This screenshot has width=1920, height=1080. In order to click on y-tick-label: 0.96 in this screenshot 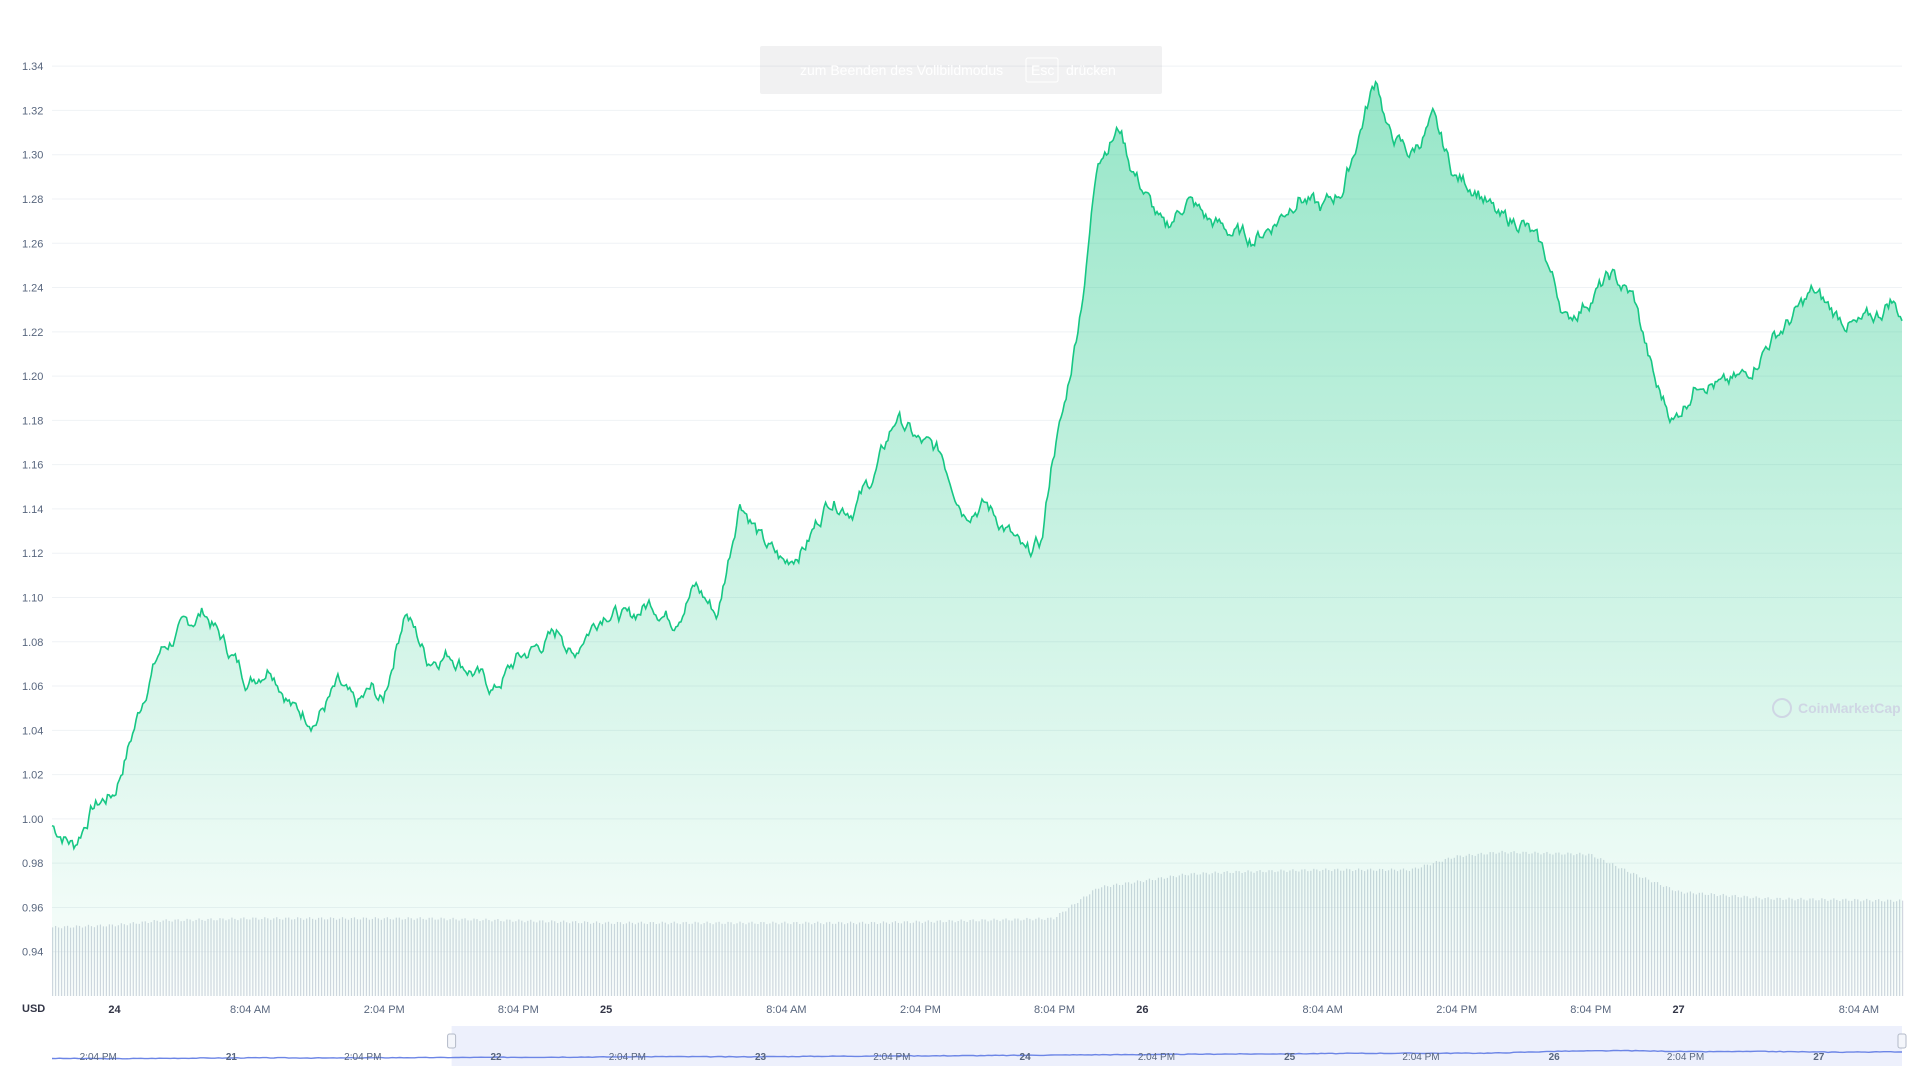, I will do `click(32, 908)`.